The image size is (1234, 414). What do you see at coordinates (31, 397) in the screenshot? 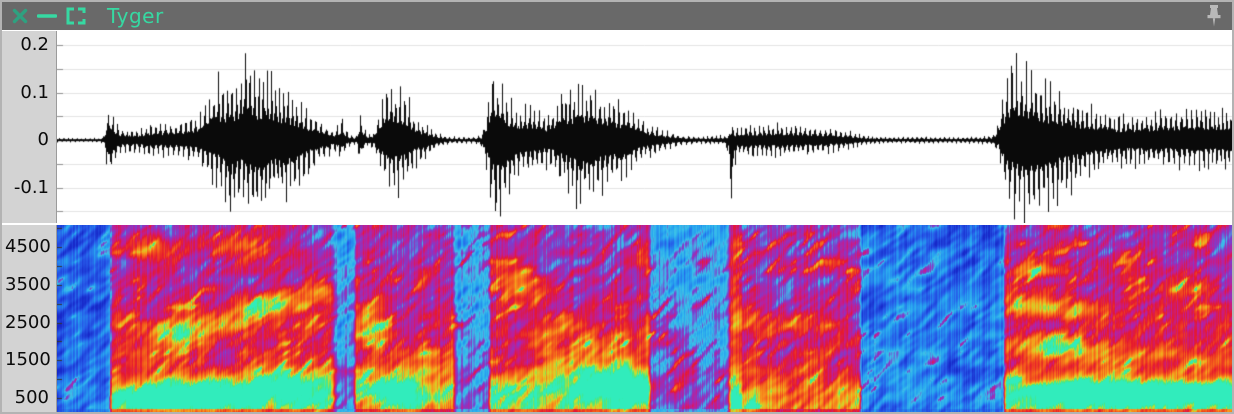
I see `spec-axis-tick-label: 500` at bounding box center [31, 397].